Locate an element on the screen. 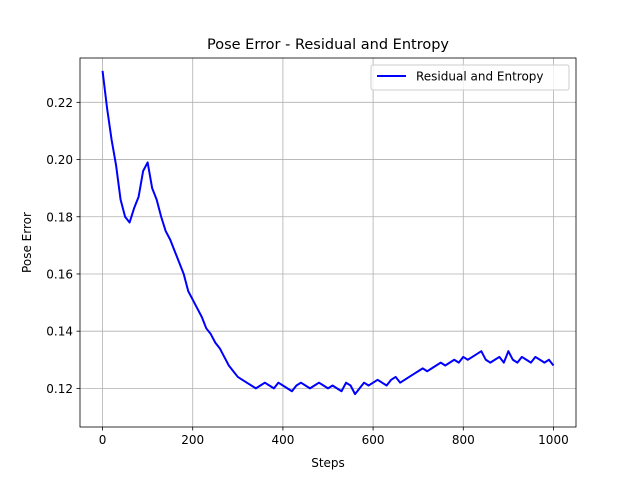 This screenshot has width=640, height=480. x-axis-ticks: 0 200 400 600 800 1000 is located at coordinates (334, 437).